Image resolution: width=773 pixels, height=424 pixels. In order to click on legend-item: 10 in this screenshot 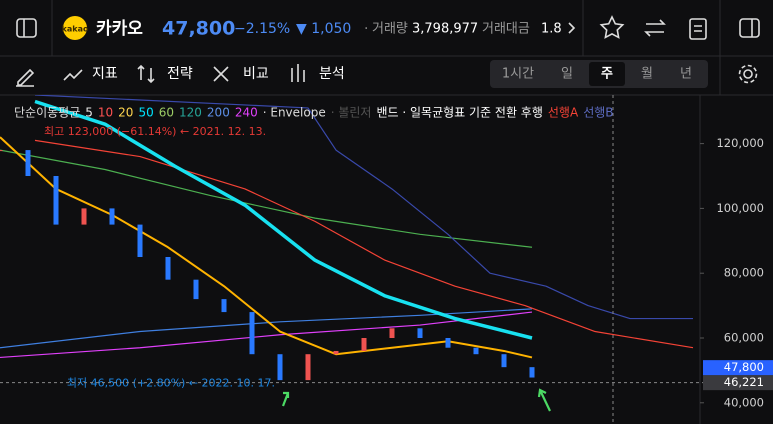, I will do `click(105, 113)`.